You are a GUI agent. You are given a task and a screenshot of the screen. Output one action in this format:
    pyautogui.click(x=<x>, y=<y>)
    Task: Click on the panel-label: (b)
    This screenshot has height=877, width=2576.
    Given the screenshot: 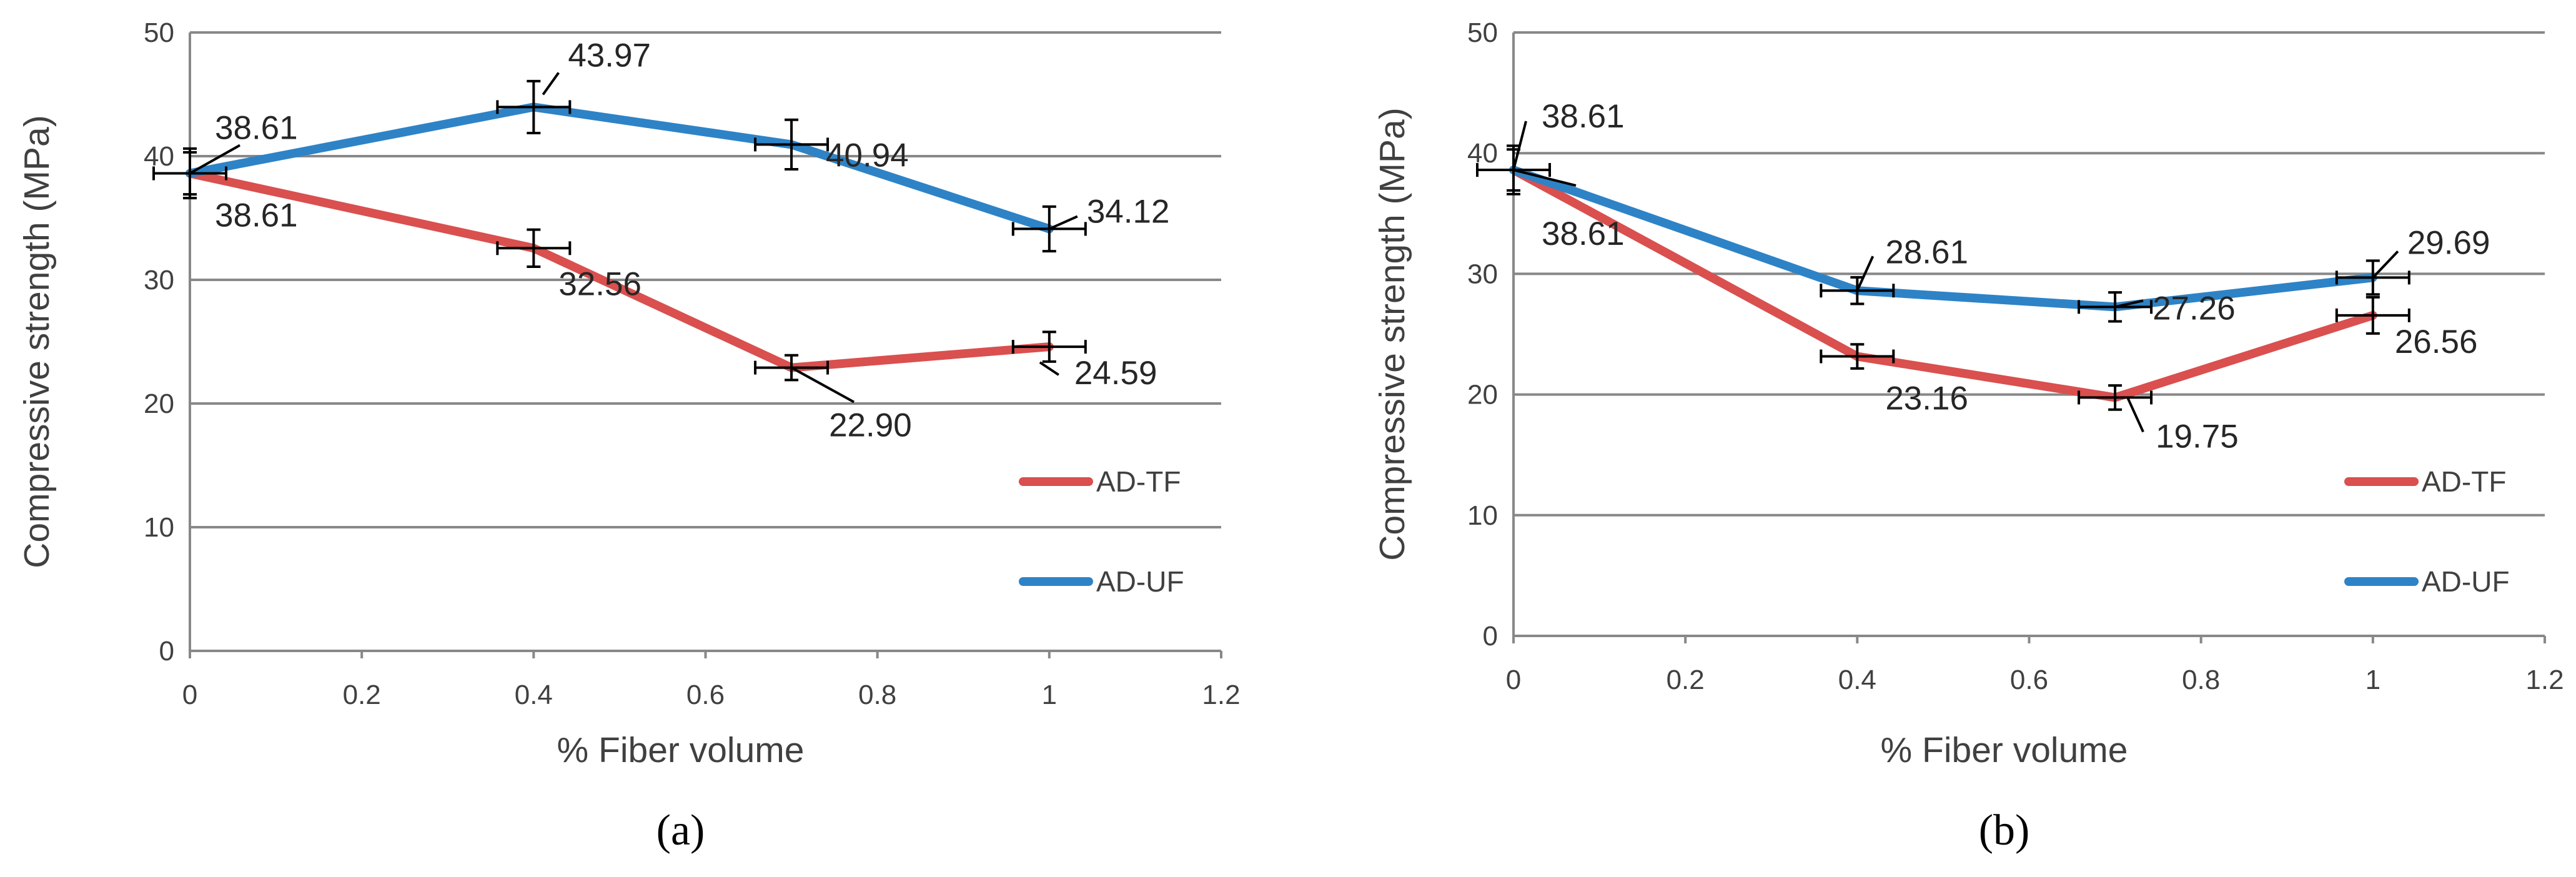 What is the action you would take?
    pyautogui.click(x=2004, y=830)
    